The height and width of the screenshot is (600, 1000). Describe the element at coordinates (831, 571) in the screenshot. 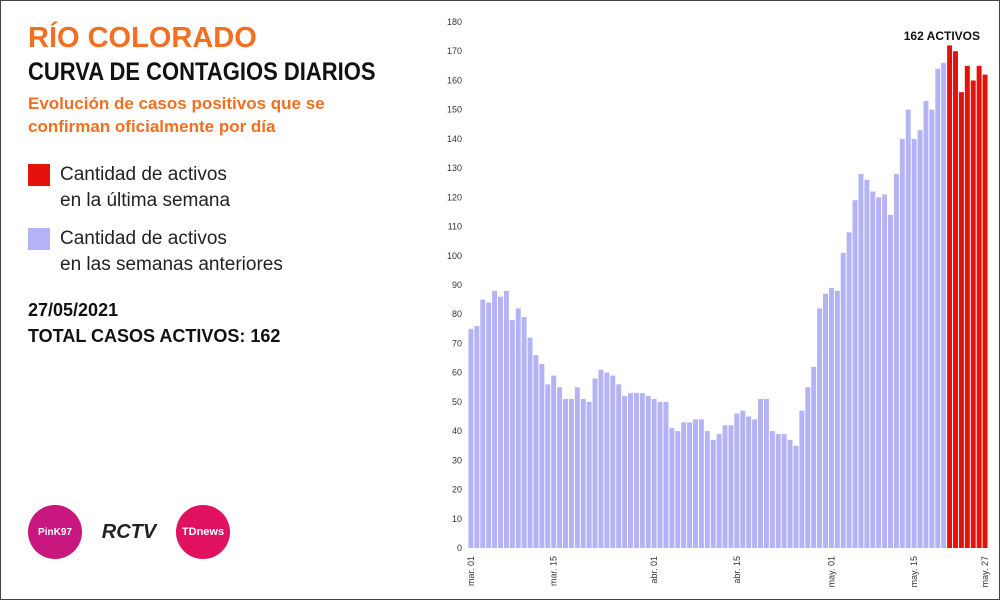

I see `x-tick-label: may. 01` at that location.